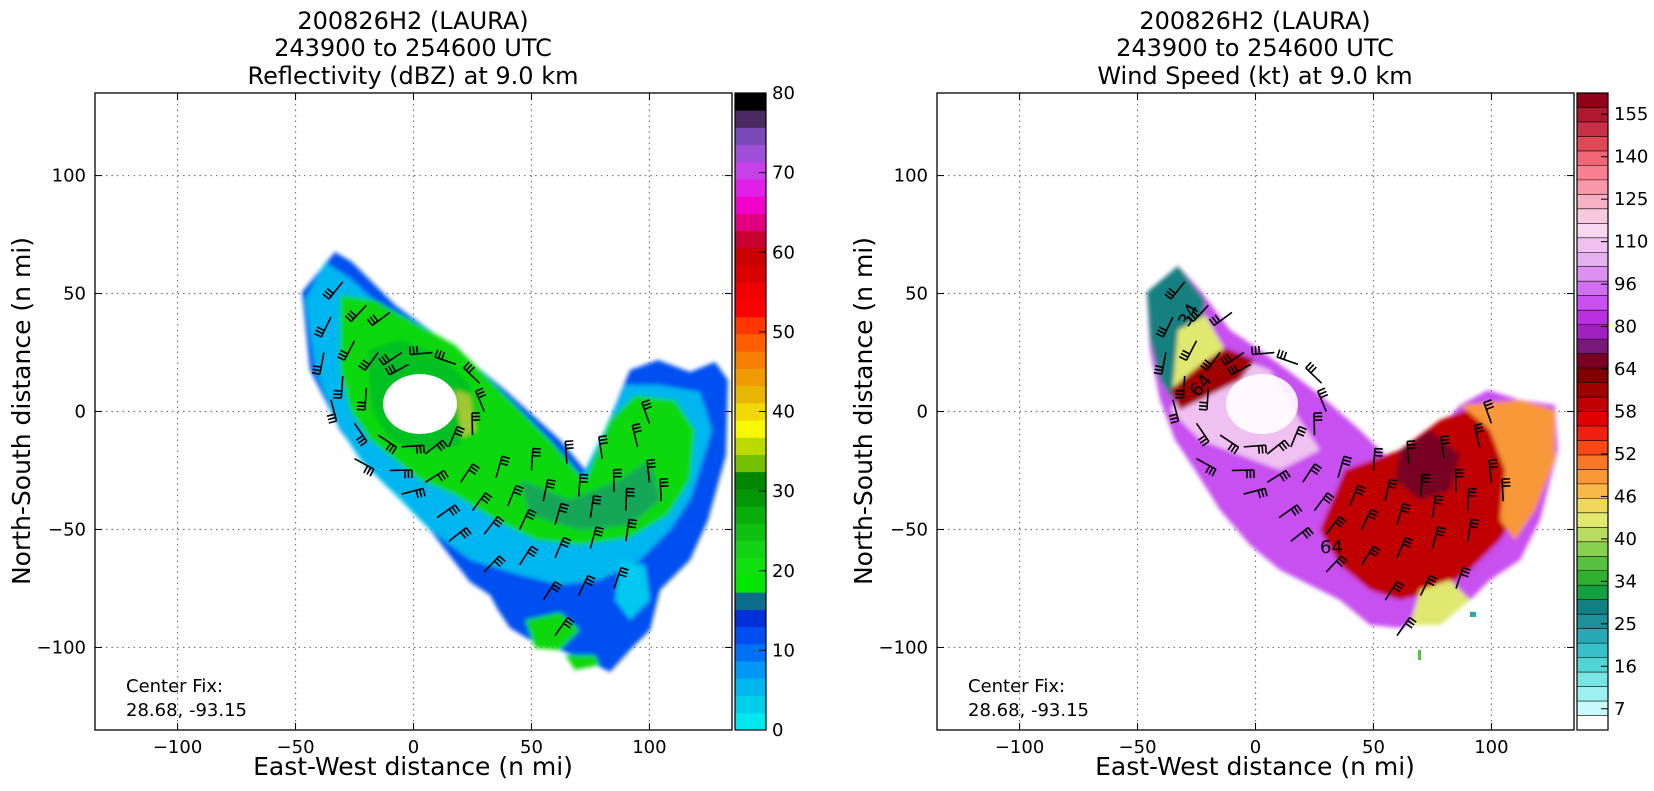 Image resolution: width=1654 pixels, height=791 pixels. I want to click on colorbar-tick-label: 30, so click(783, 491).